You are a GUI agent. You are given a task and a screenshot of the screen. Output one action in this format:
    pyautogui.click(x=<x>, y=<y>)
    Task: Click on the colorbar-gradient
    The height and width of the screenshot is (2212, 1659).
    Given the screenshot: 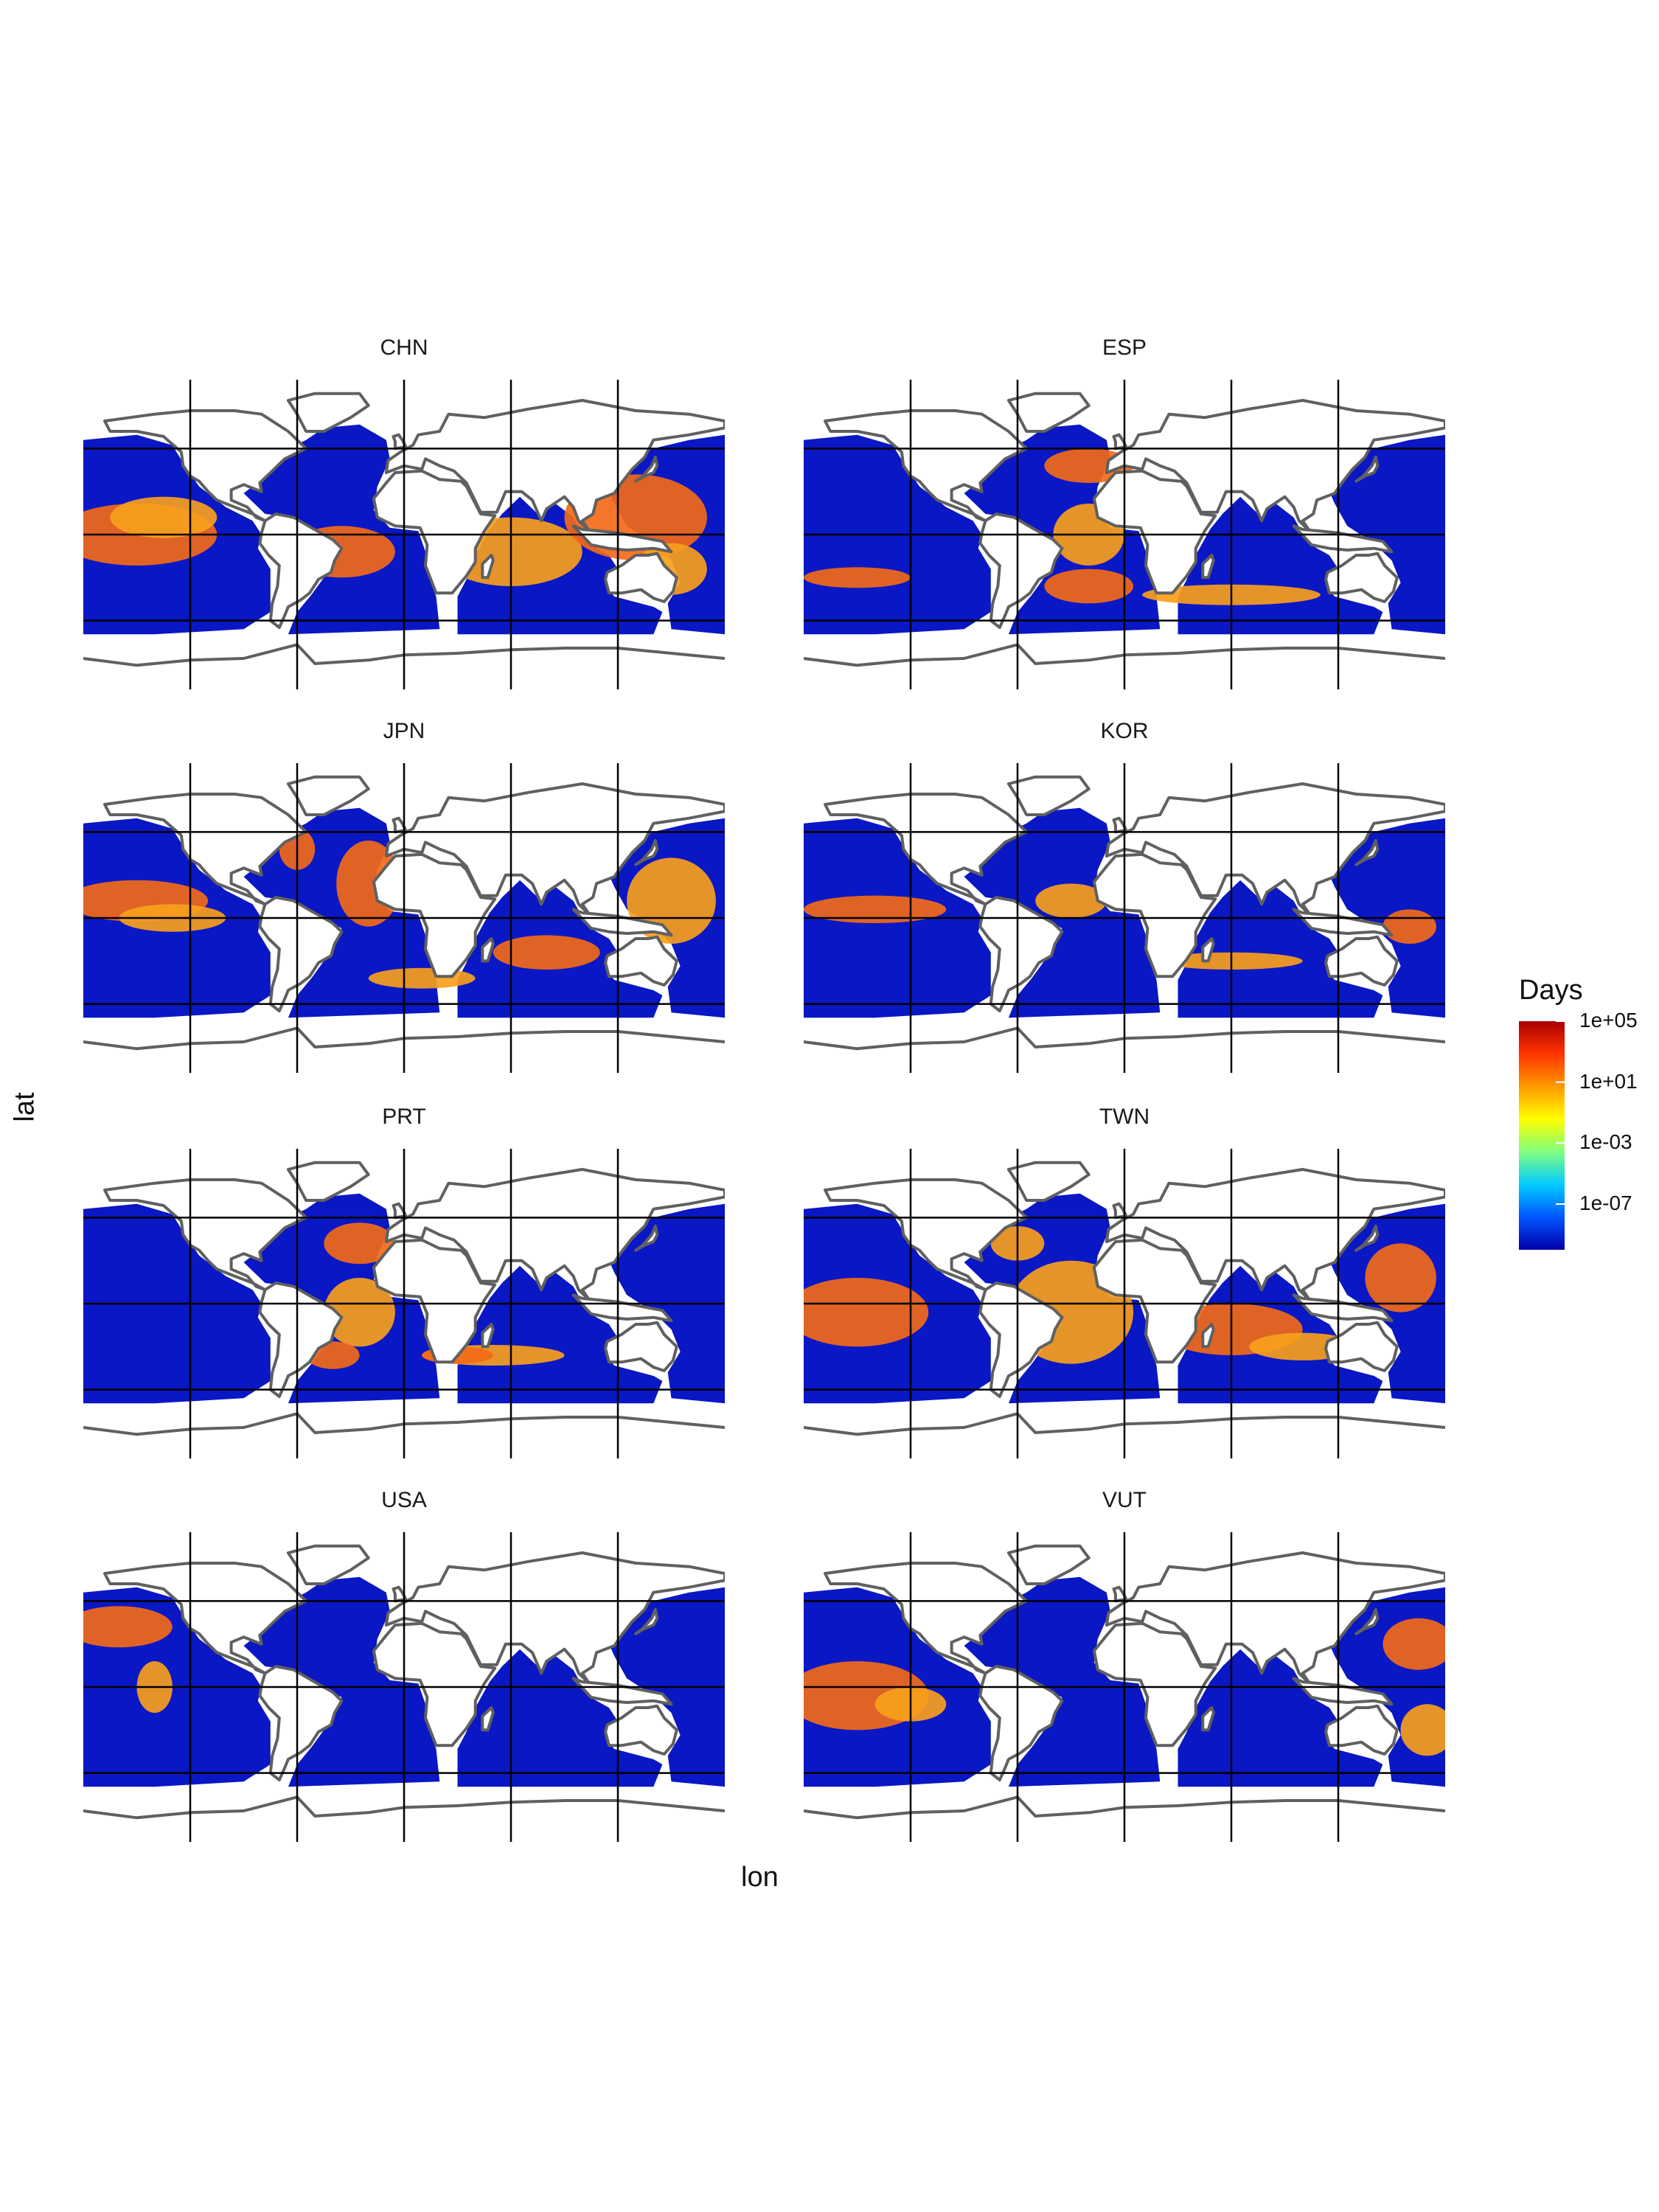 What is the action you would take?
    pyautogui.click(x=1542, y=1135)
    